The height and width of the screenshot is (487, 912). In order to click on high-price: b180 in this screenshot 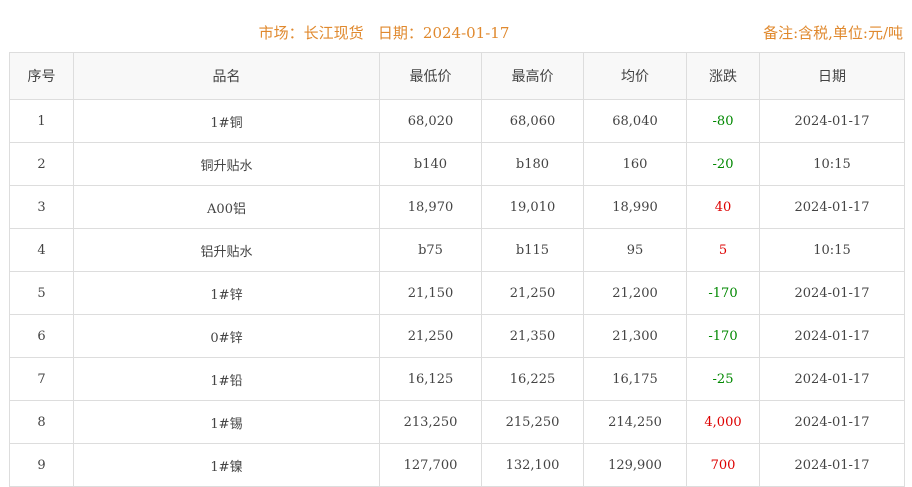, I will do `click(532, 164)`.